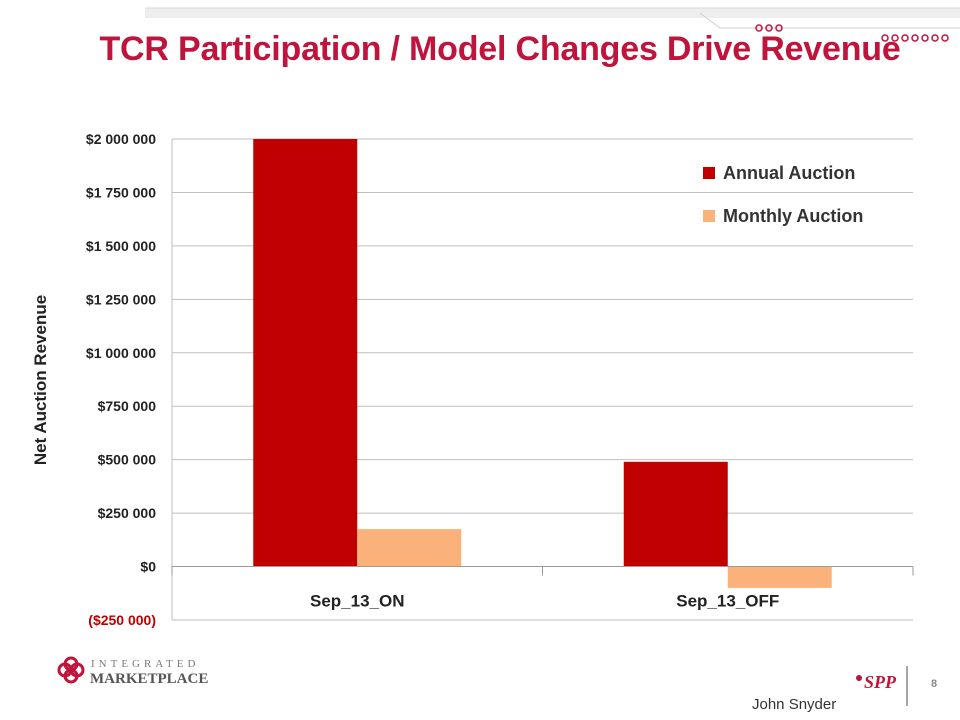 The image size is (960, 720). Describe the element at coordinates (552, 24) in the screenshot. I see `header-decoration` at that location.